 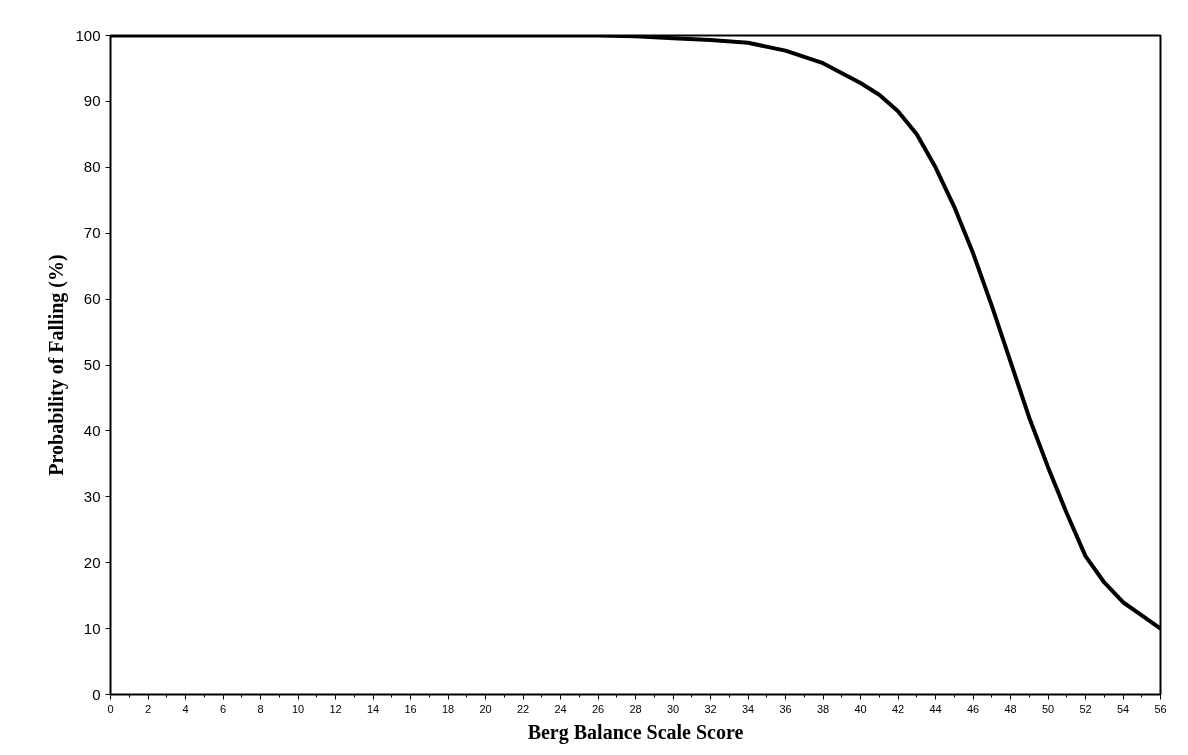 What do you see at coordinates (92, 233) in the screenshot?
I see `y-tick-label: 70` at bounding box center [92, 233].